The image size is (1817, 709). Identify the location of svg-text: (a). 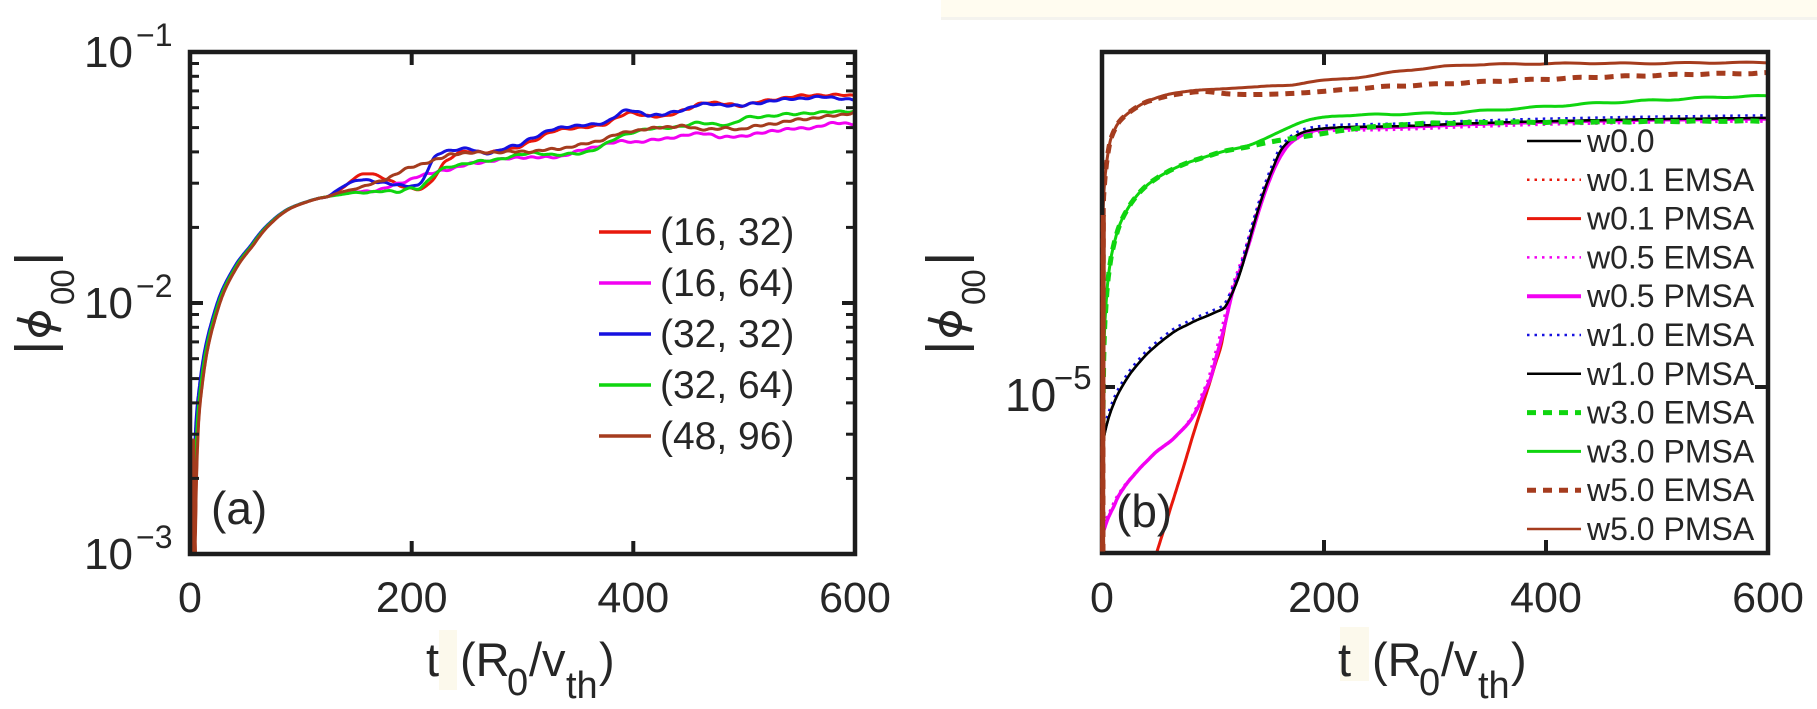
(239, 508).